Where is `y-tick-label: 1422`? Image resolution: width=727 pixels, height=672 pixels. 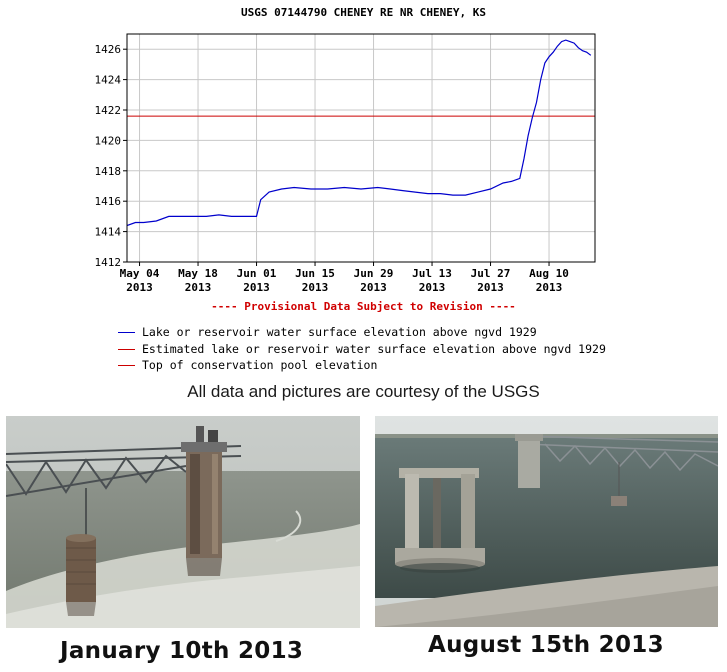 y-tick-label: 1422 is located at coordinates (108, 110).